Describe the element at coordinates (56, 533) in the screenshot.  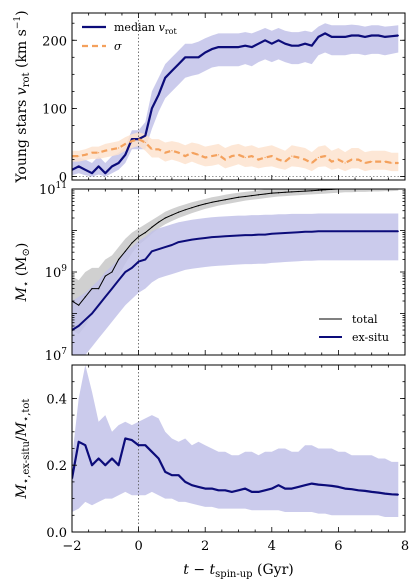
I see `y-tick-label: 0.0` at that location.